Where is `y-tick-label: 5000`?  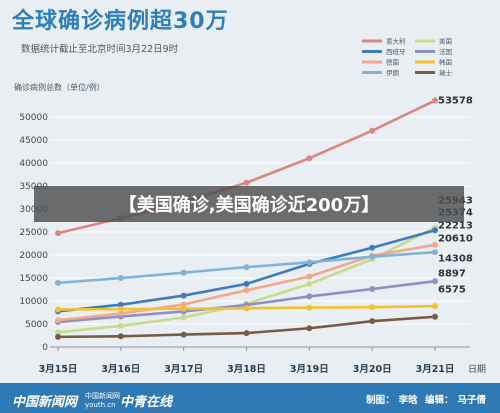 y-tick-label: 5000 is located at coordinates (36, 325).